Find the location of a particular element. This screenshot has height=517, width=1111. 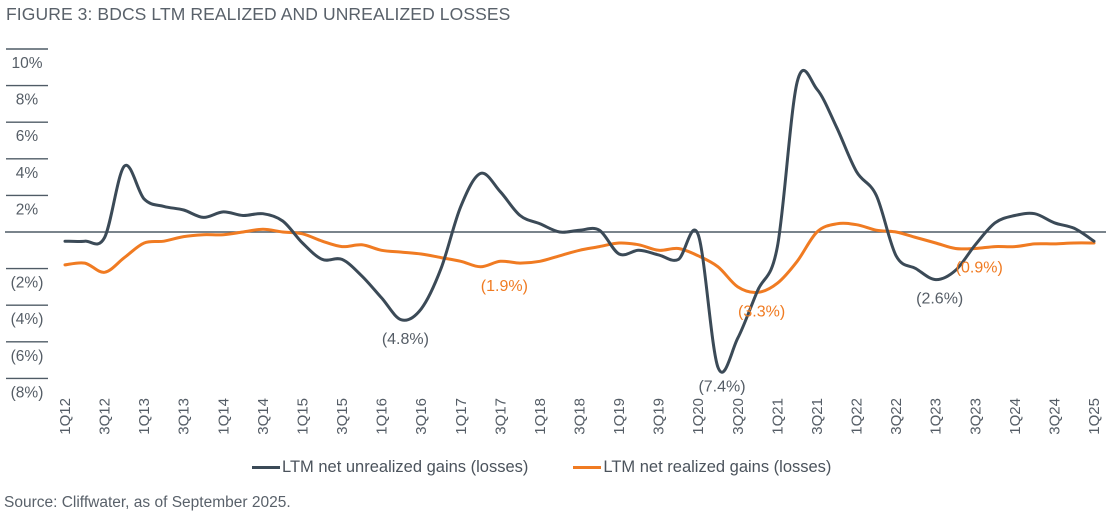

x-tick-label: 3Q15 is located at coordinates (342, 416).